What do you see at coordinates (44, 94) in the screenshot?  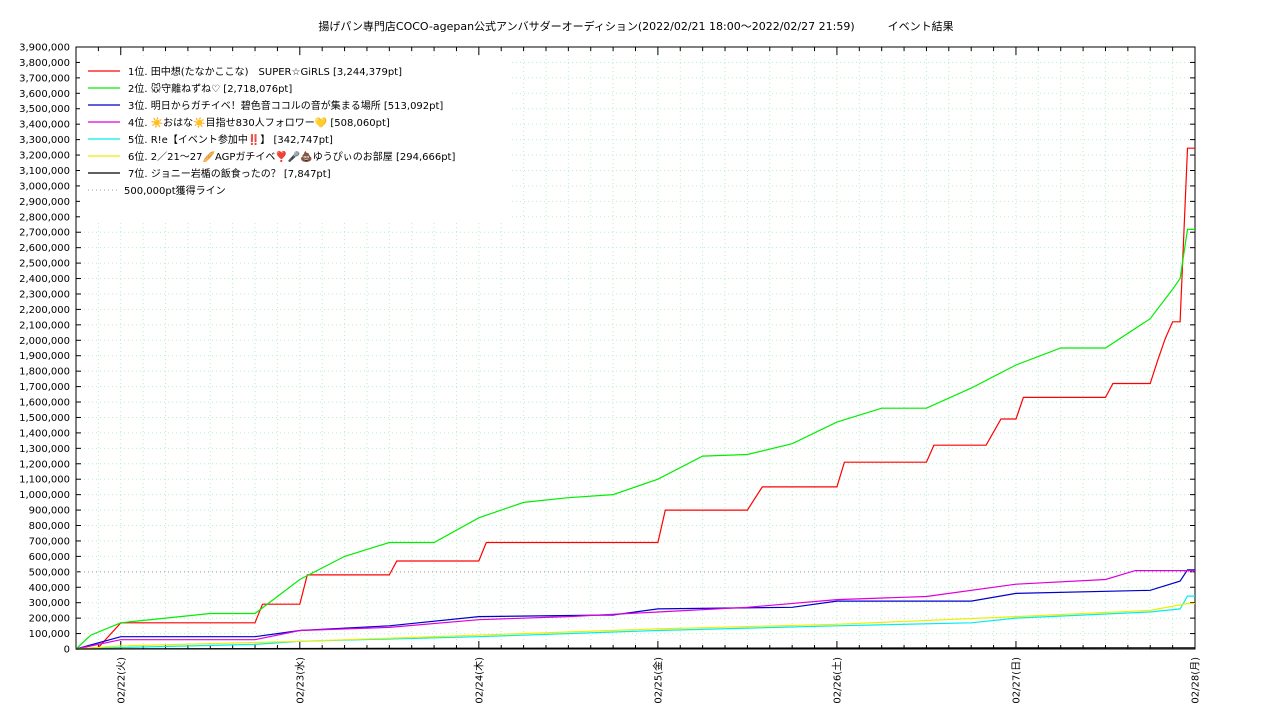 I see `y-tick-label: 3,600,000` at bounding box center [44, 94].